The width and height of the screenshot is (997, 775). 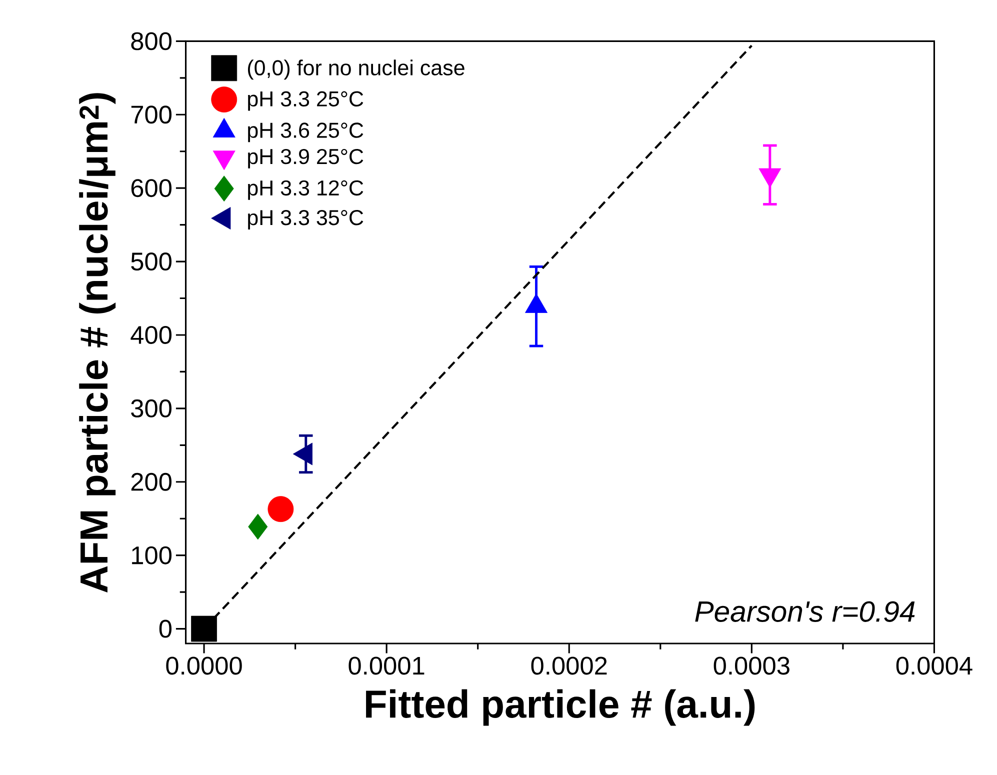 What do you see at coordinates (165, 629) in the screenshot?
I see `y-tick-label: 0` at bounding box center [165, 629].